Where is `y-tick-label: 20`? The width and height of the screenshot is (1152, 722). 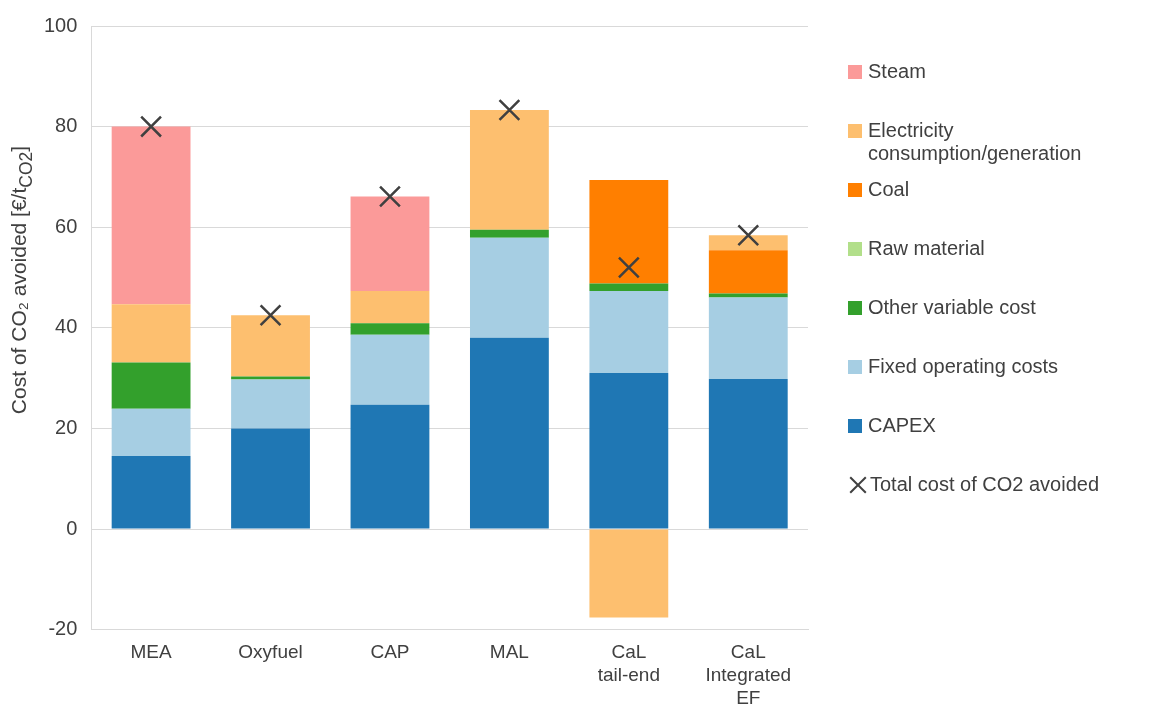
y-tick-label: 20 is located at coordinates (66, 426).